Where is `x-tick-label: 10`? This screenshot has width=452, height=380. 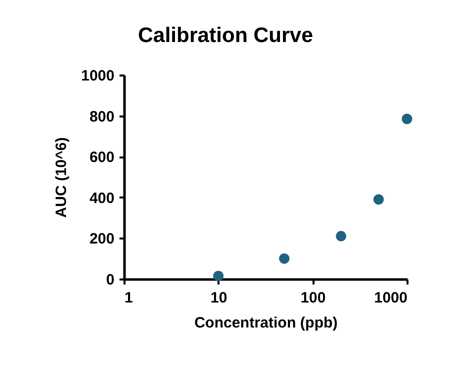 x-tick-label: 10 is located at coordinates (219, 298).